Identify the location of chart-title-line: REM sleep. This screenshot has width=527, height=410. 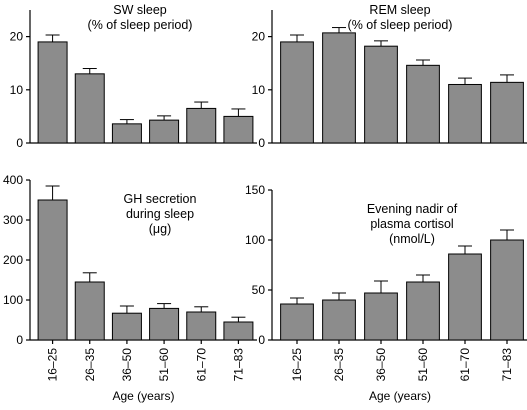
(399, 10).